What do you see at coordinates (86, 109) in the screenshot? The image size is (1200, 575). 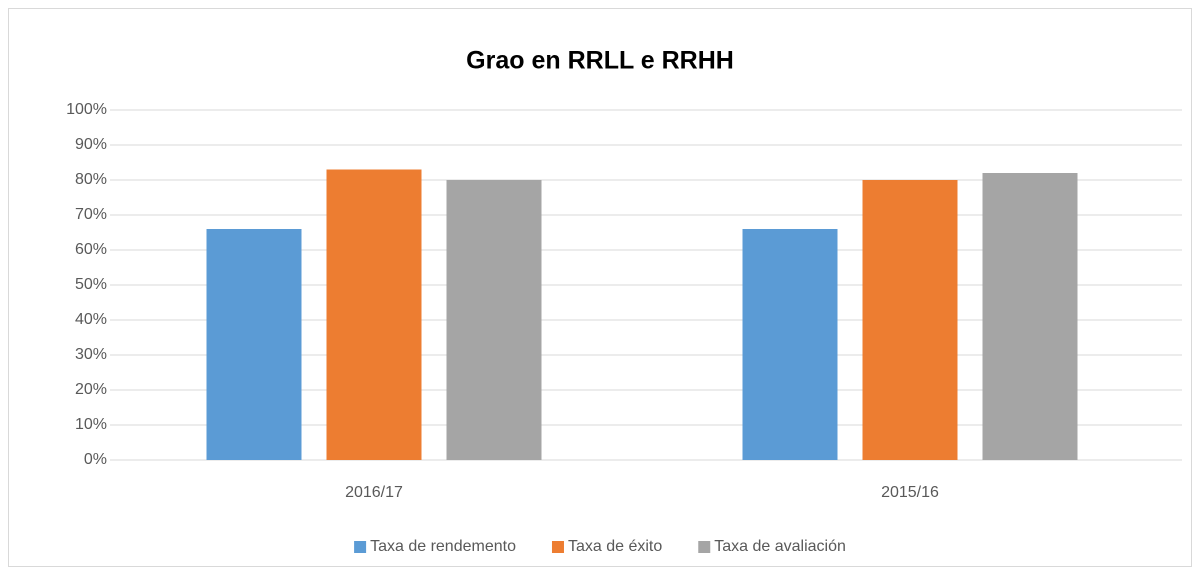 I see `y-tick-label: 100%` at bounding box center [86, 109].